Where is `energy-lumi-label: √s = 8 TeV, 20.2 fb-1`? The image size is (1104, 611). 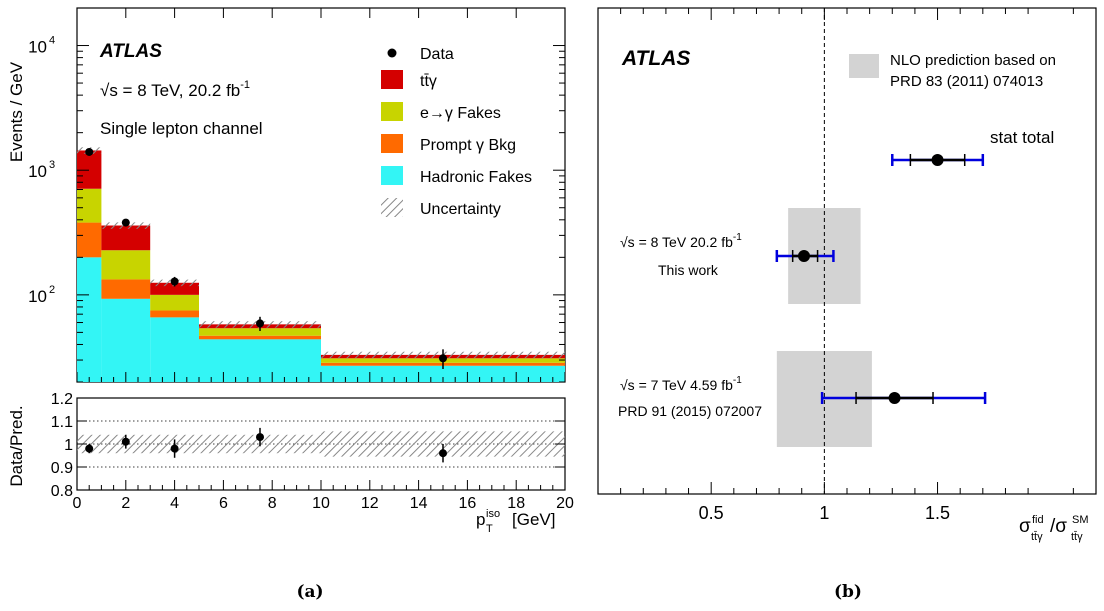
energy-lumi-label: √s = 8 TeV, 20.2 fb-1 is located at coordinates (175, 89).